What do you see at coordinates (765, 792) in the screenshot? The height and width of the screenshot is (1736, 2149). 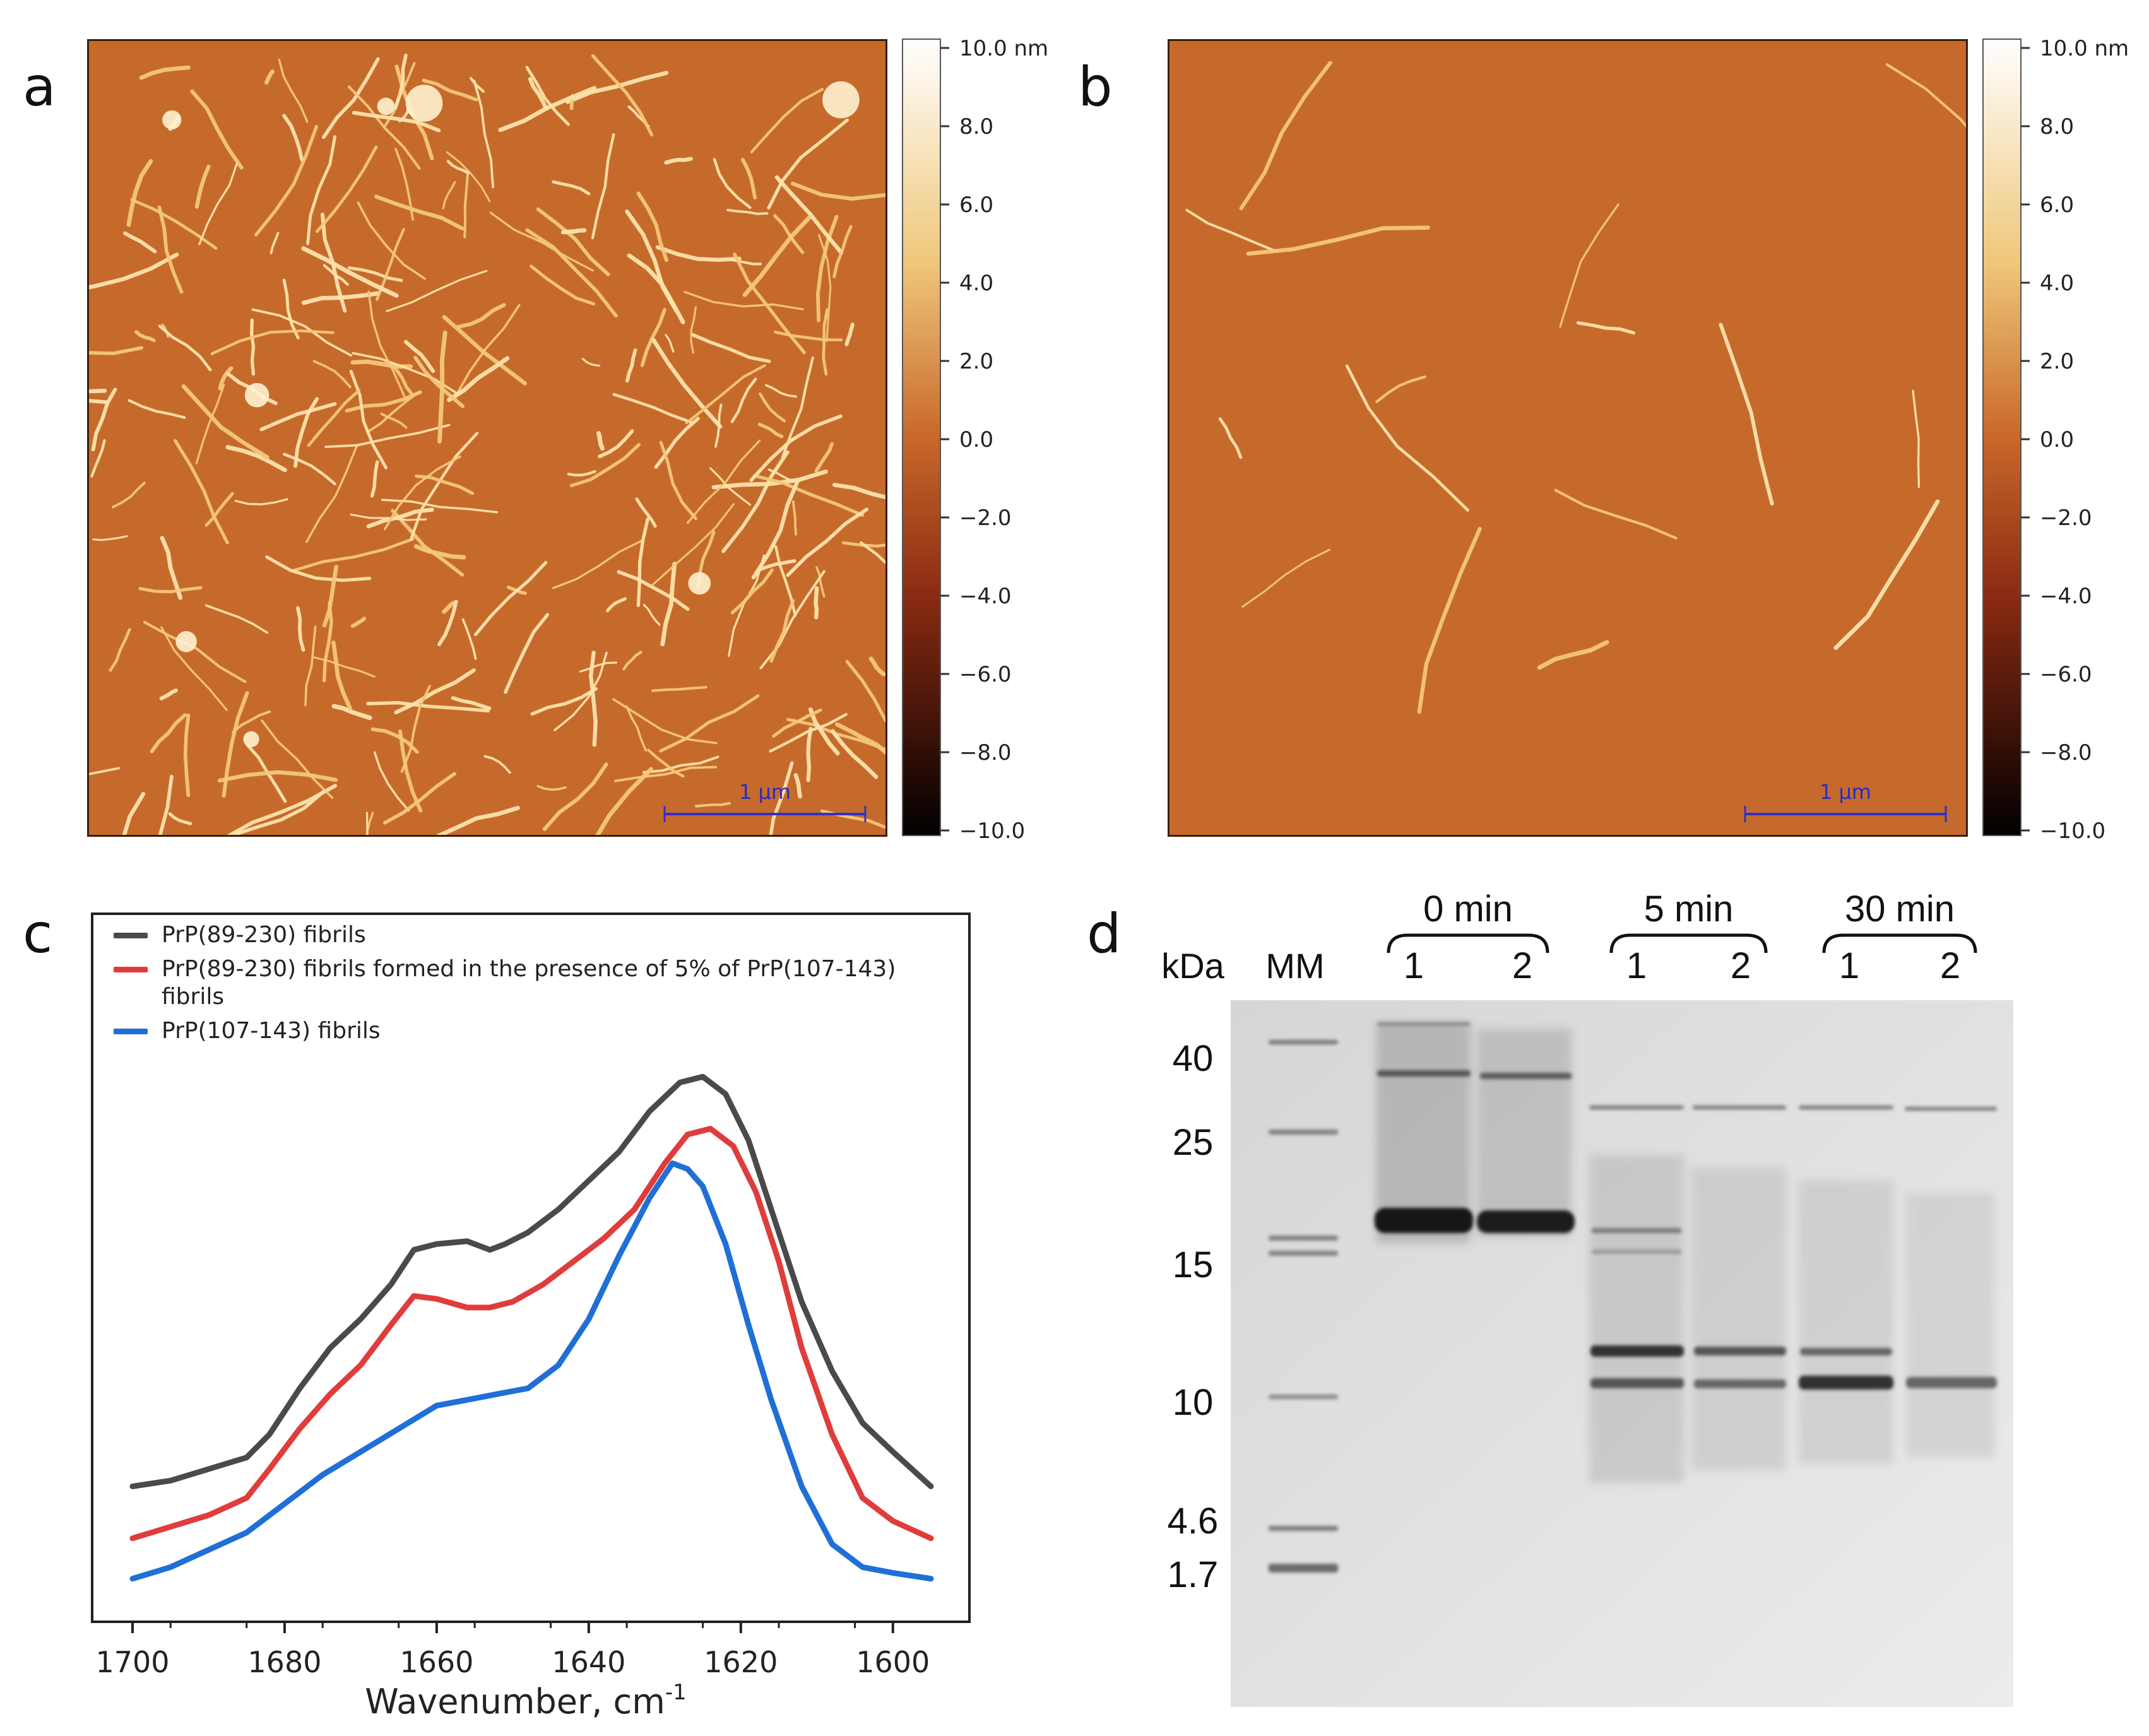 I see `scalebar-label-a: 1 µm` at bounding box center [765, 792].